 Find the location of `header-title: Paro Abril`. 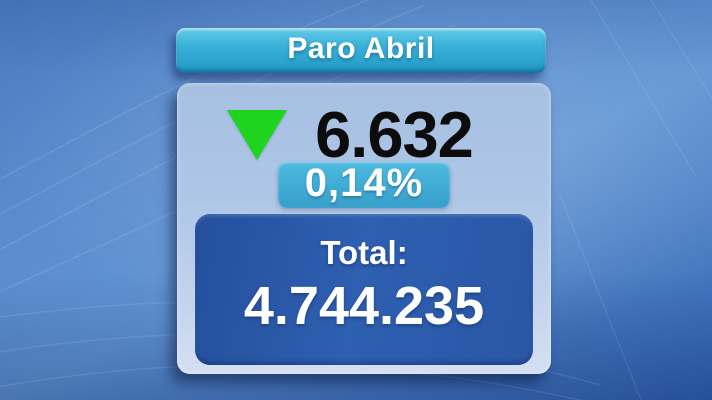

header-title: Paro Abril is located at coordinates (361, 48).